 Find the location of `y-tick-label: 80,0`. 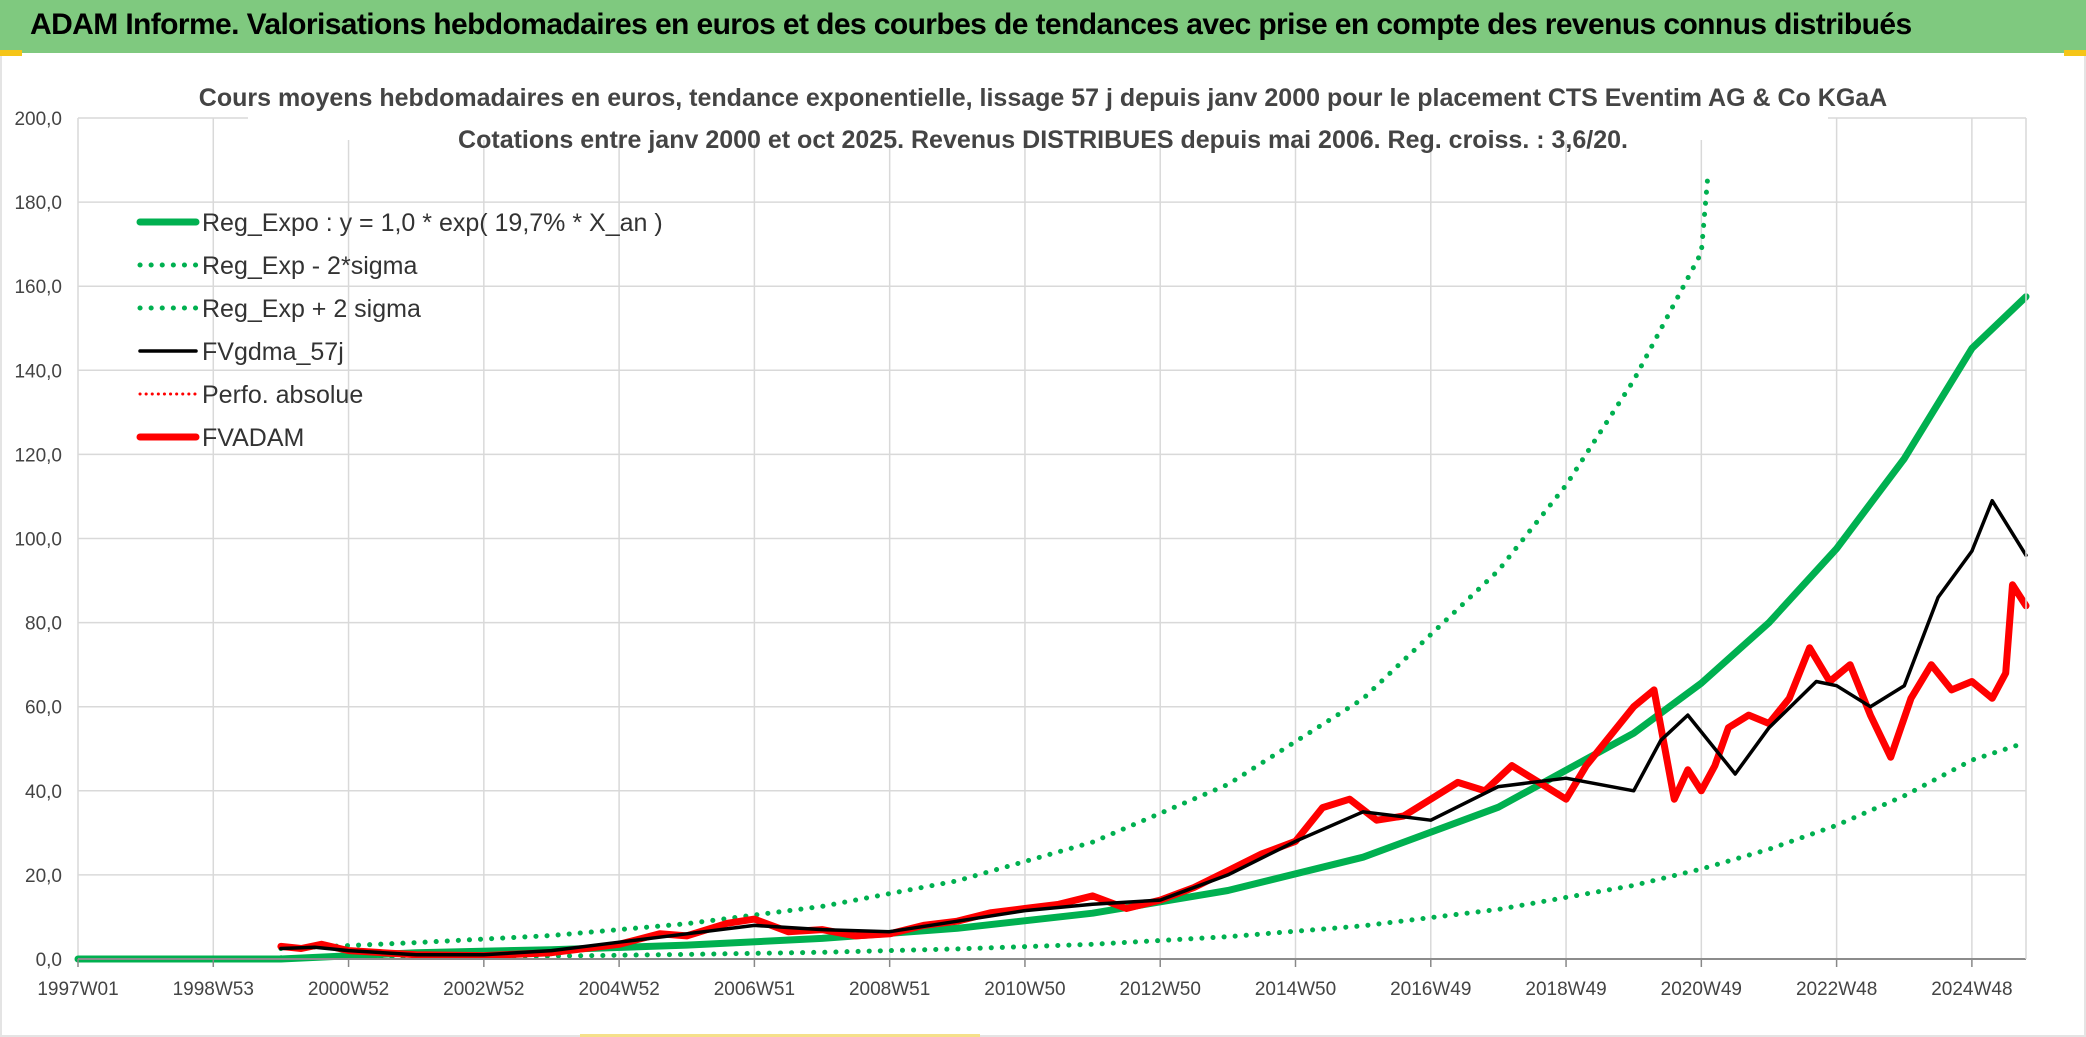

y-tick-label: 80,0 is located at coordinates (43, 624).